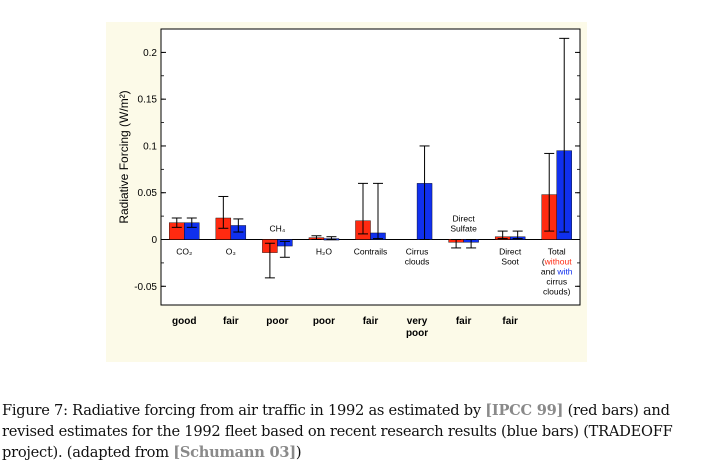 The image size is (713, 463). I want to click on category-label: O₃, so click(231, 252).